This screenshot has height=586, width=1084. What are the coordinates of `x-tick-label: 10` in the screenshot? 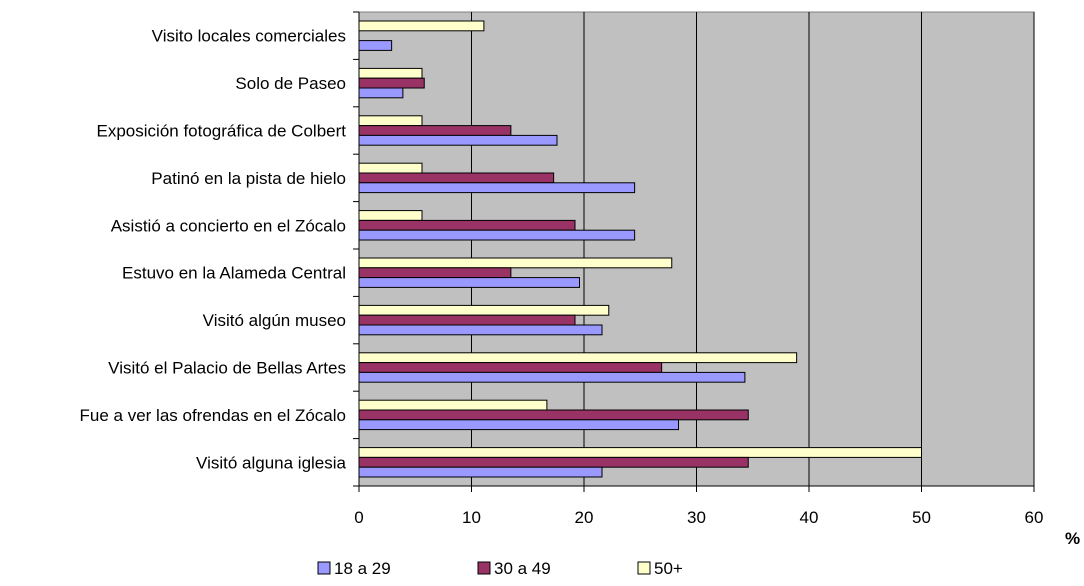 It's located at (471, 517).